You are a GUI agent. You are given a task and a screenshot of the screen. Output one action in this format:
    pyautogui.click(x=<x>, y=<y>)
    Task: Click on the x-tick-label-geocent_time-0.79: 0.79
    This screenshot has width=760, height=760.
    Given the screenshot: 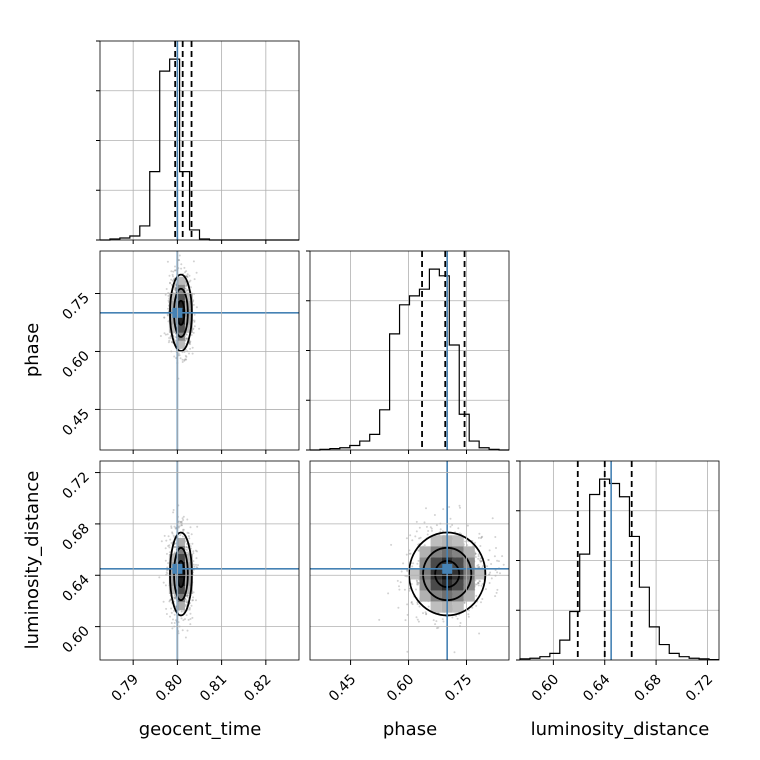 What is the action you would take?
    pyautogui.click(x=125, y=688)
    